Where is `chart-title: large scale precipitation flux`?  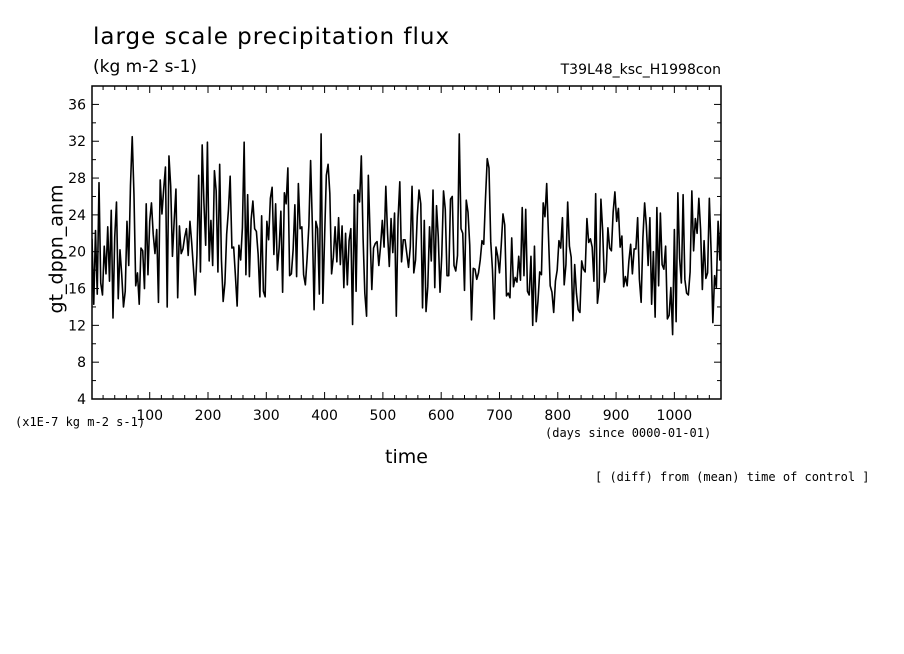
chart-title: large scale precipitation flux is located at coordinates (272, 37).